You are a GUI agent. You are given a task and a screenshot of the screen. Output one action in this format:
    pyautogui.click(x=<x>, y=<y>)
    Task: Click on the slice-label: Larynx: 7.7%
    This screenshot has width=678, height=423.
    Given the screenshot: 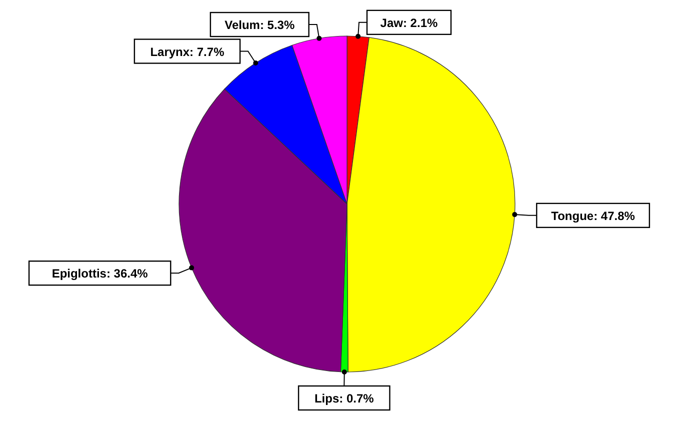 What is the action you would take?
    pyautogui.click(x=187, y=51)
    